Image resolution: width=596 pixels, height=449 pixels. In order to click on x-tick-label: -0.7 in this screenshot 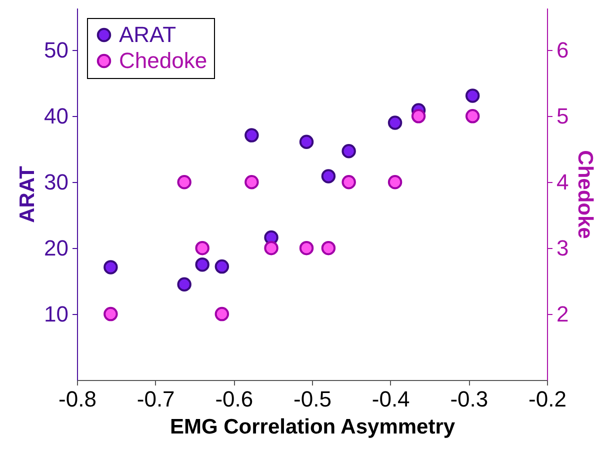, I will do `click(155, 399)`.